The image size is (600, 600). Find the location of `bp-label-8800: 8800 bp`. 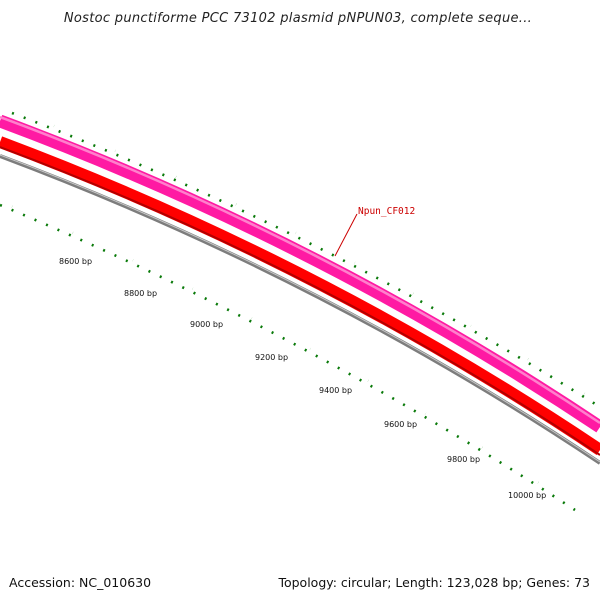

bp-label-8800: 8800 bp is located at coordinates (140, 293).